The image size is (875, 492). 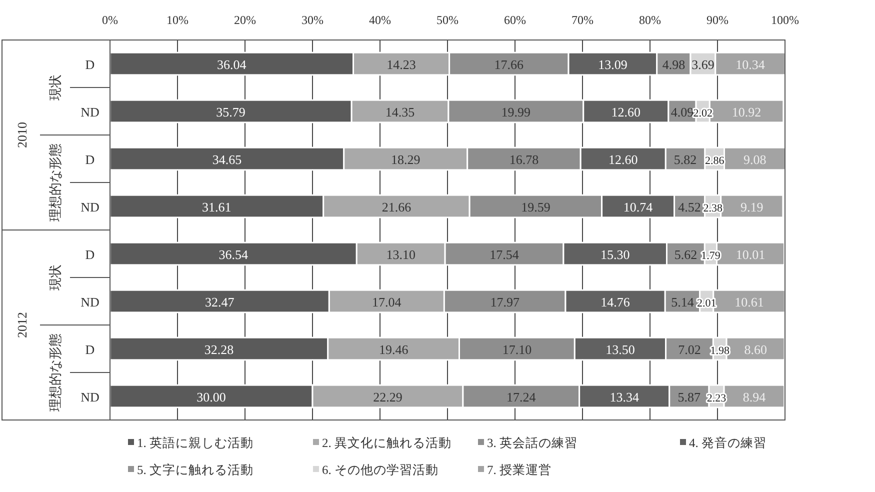 I want to click on data-label: 13.10, so click(x=401, y=254).